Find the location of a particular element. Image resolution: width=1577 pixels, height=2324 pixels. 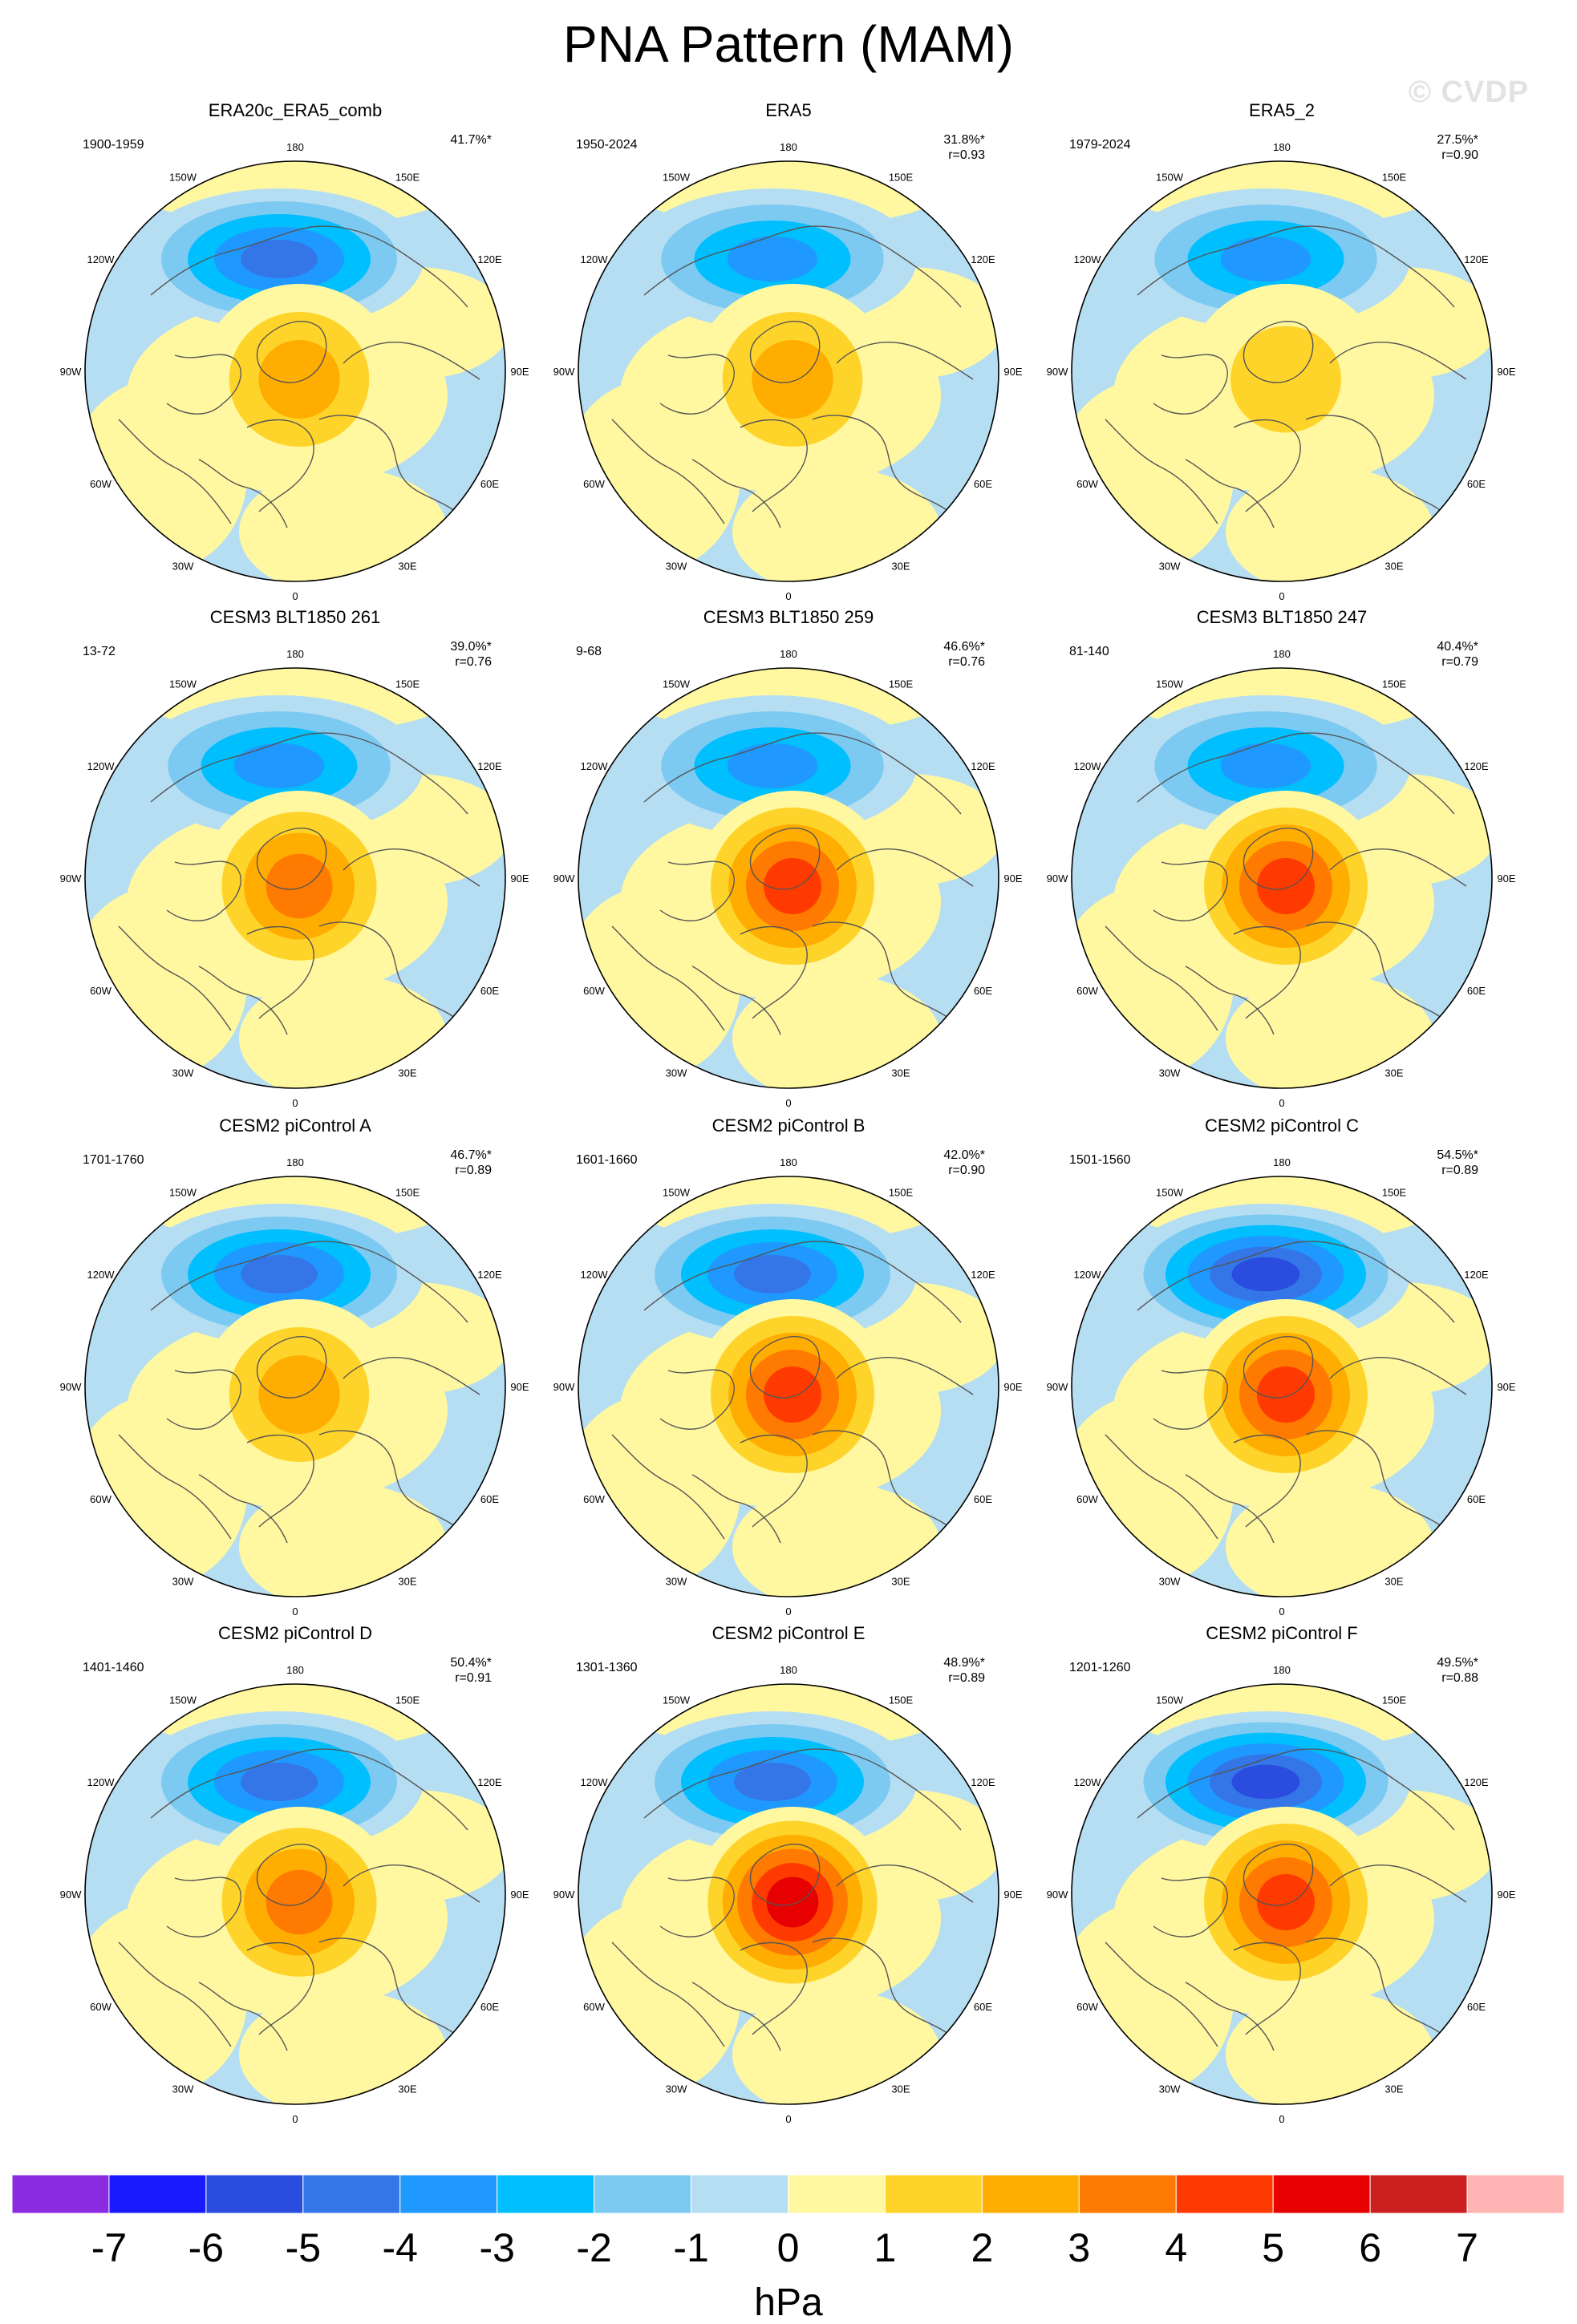

panel-years: 1900-1959 is located at coordinates (113, 145).